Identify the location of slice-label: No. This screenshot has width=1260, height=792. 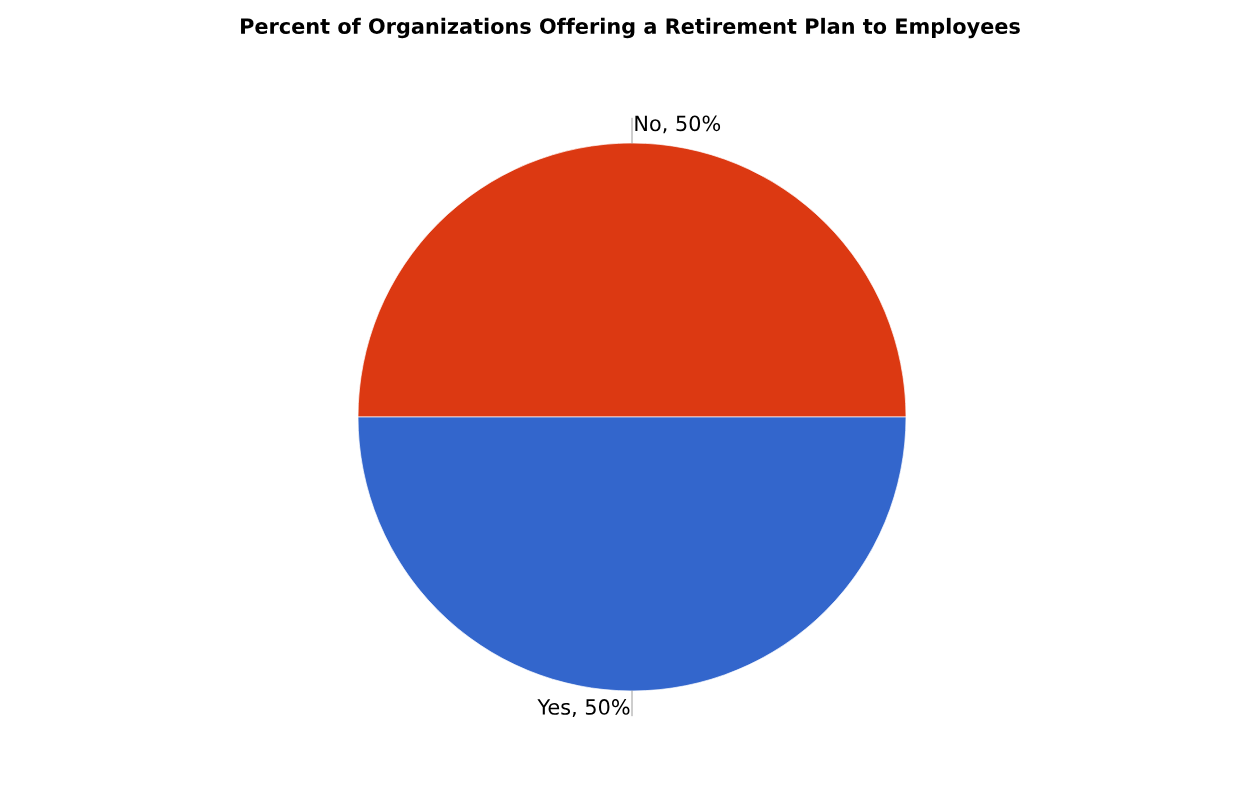
(648, 123).